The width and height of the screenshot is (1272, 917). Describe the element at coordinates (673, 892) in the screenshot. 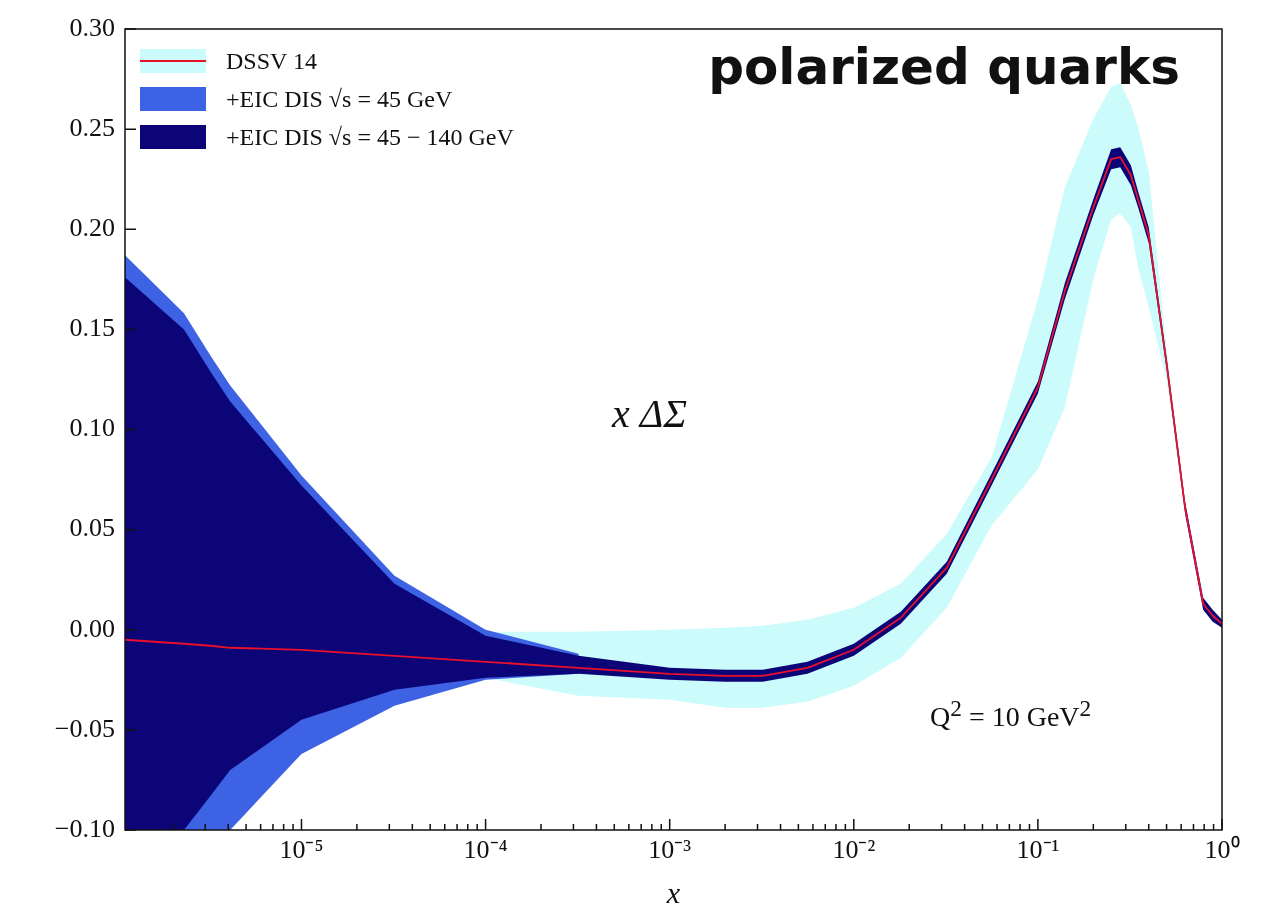

I see `x-axis-title: x` at that location.